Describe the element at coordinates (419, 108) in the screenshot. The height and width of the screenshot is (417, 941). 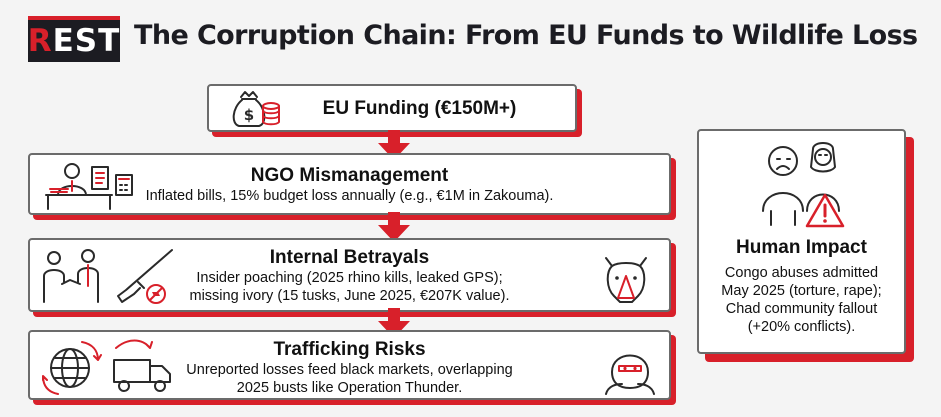
I see `eu-funding-title: EU Funding (€150M+)` at that location.